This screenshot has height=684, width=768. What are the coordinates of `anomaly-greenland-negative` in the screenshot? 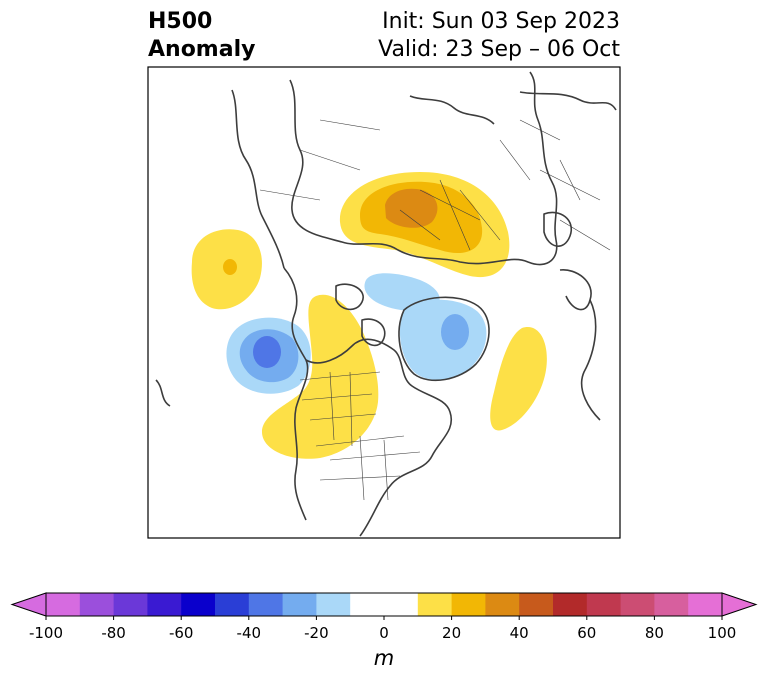 It's located at (443, 339).